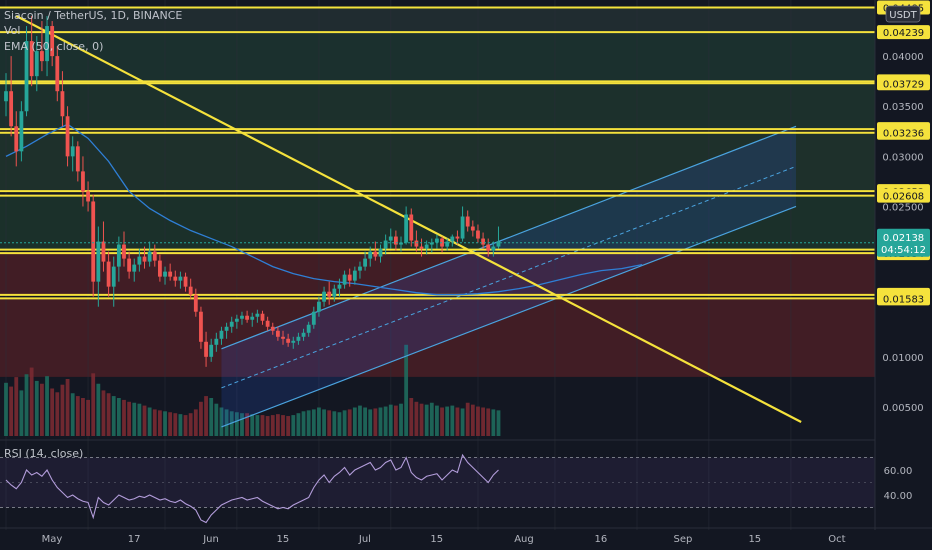 This screenshot has height=550, width=932. I want to click on time-tick-label: Sep, so click(683, 539).